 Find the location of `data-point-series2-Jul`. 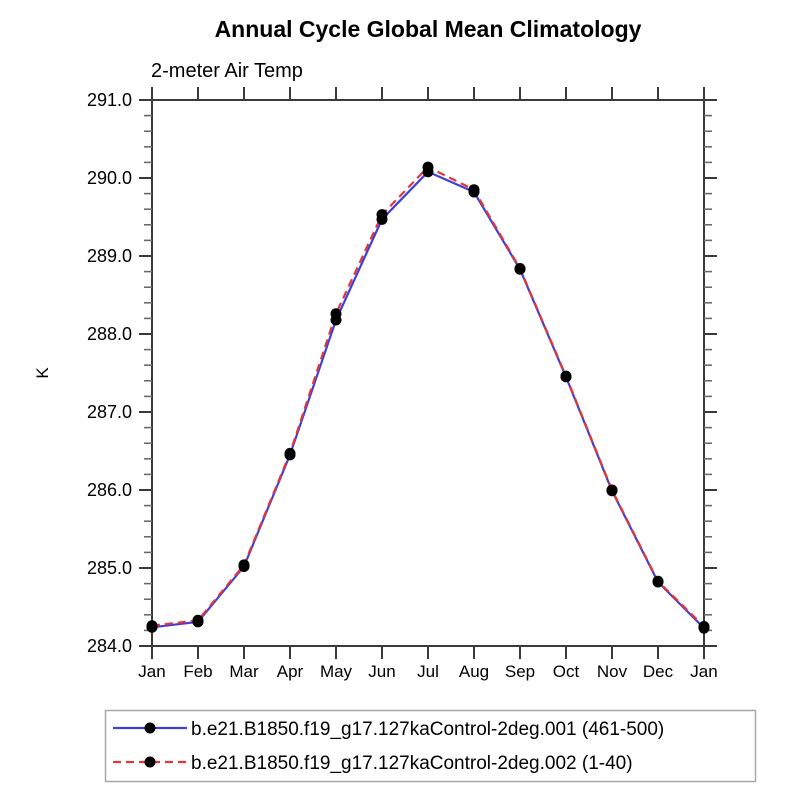

data-point-series2-Jul is located at coordinates (428, 167).